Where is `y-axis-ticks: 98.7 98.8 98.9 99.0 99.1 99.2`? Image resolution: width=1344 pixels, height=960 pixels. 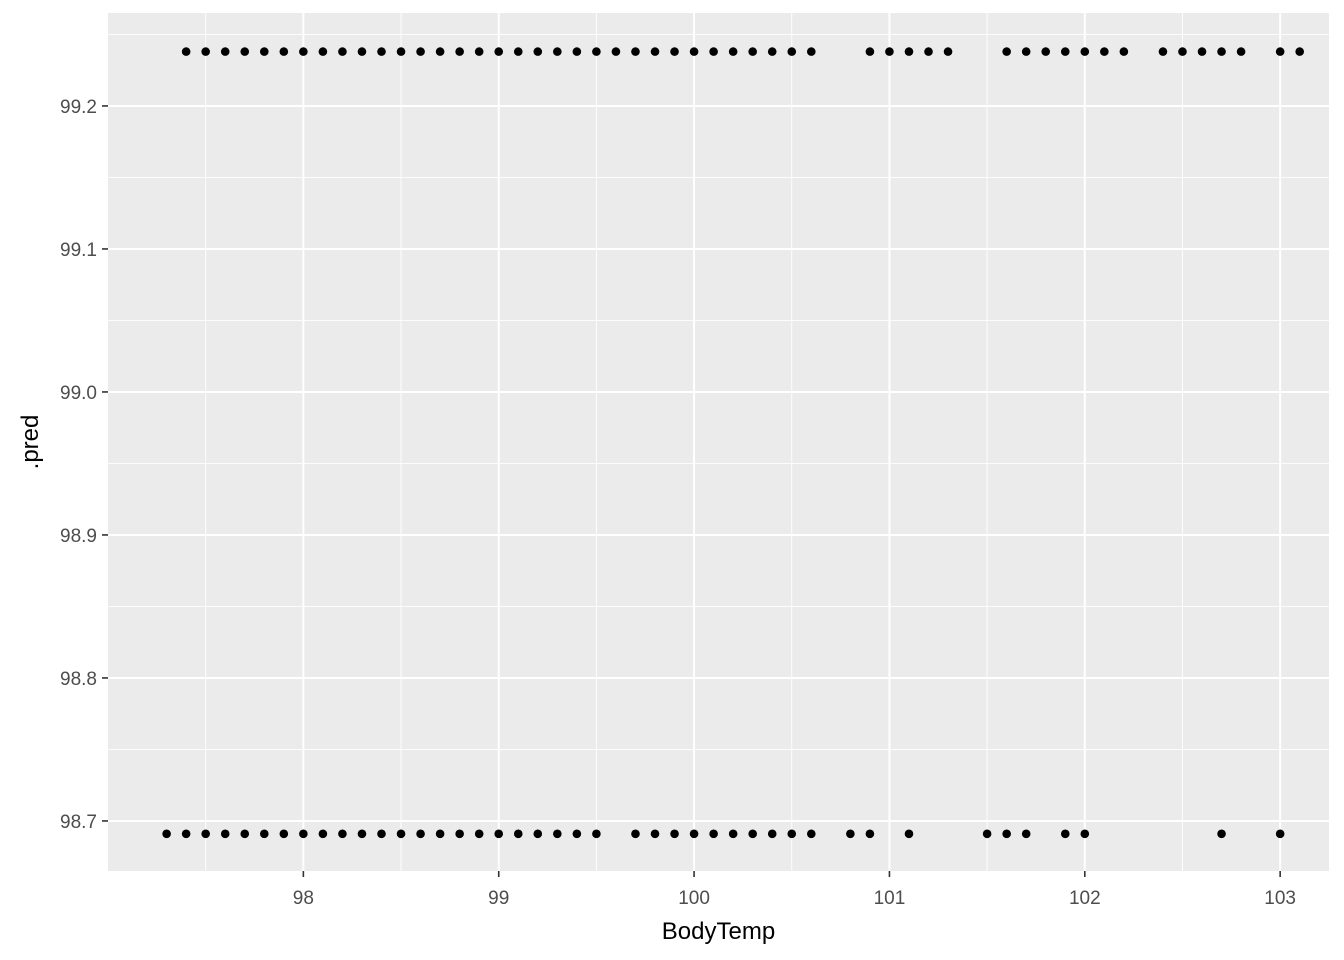 y-axis-ticks: 98.7 98.8 98.9 99.0 99.1 99.2 is located at coordinates (84, 465).